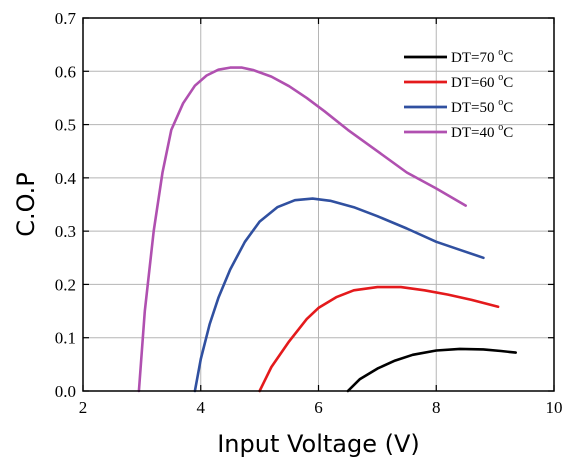 This screenshot has height=458, width=571. Describe the element at coordinates (318, 444) in the screenshot. I see `x-axis-title: Input Voltage (V)` at that location.